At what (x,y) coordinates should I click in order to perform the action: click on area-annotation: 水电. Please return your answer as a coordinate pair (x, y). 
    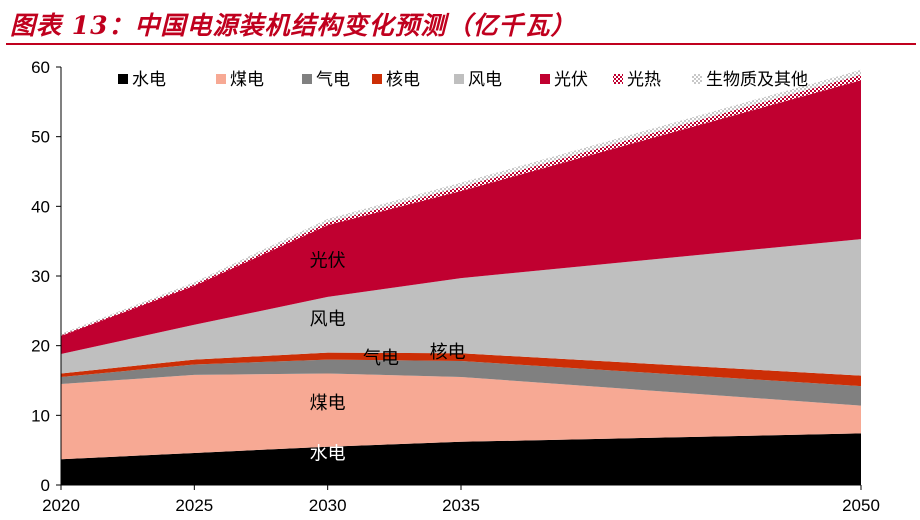
    Looking at the image, I should click on (328, 454).